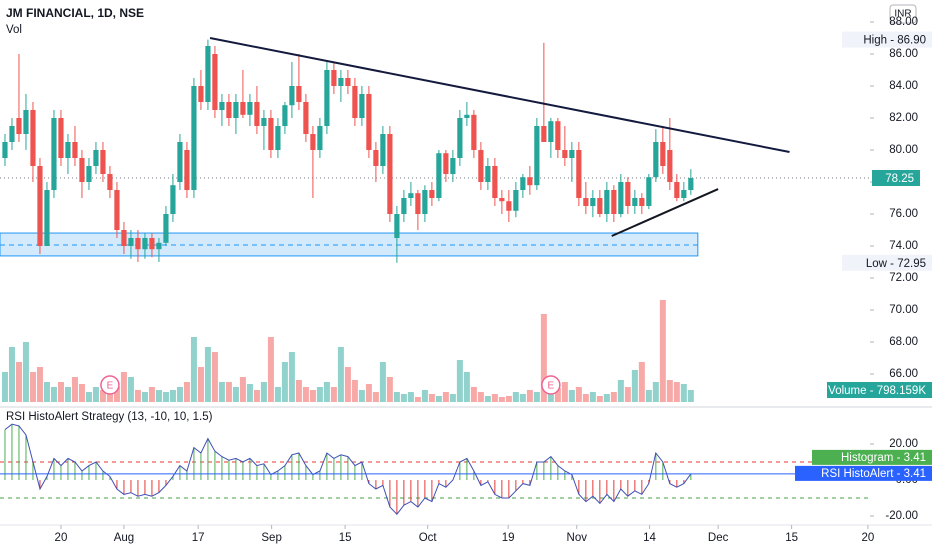 This screenshot has height=550, width=932. Describe the element at coordinates (903, 246) in the screenshot. I see `y-tick-label: 74.00` at that location.